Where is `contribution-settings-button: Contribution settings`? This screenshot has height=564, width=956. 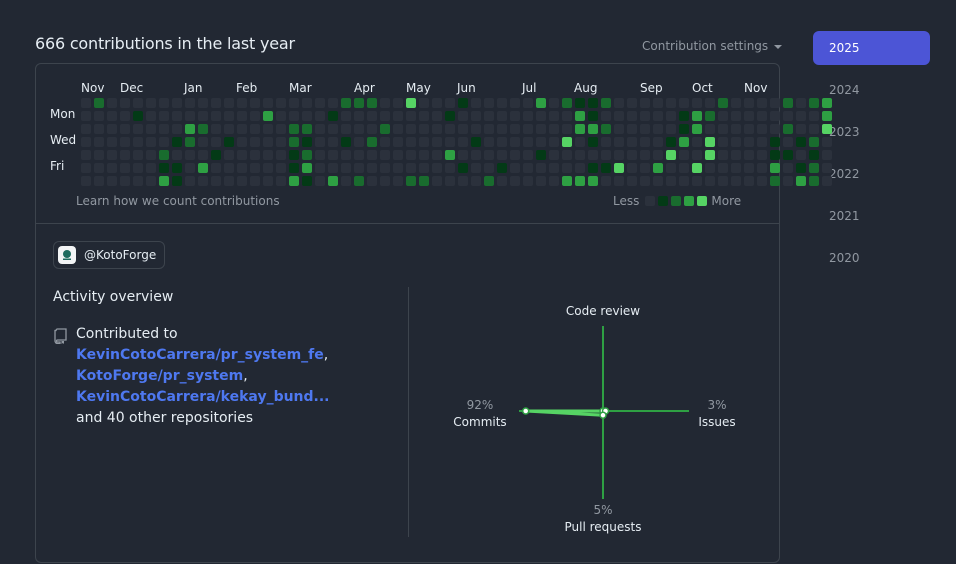
contribution-settings-button: Contribution settings is located at coordinates (712, 46).